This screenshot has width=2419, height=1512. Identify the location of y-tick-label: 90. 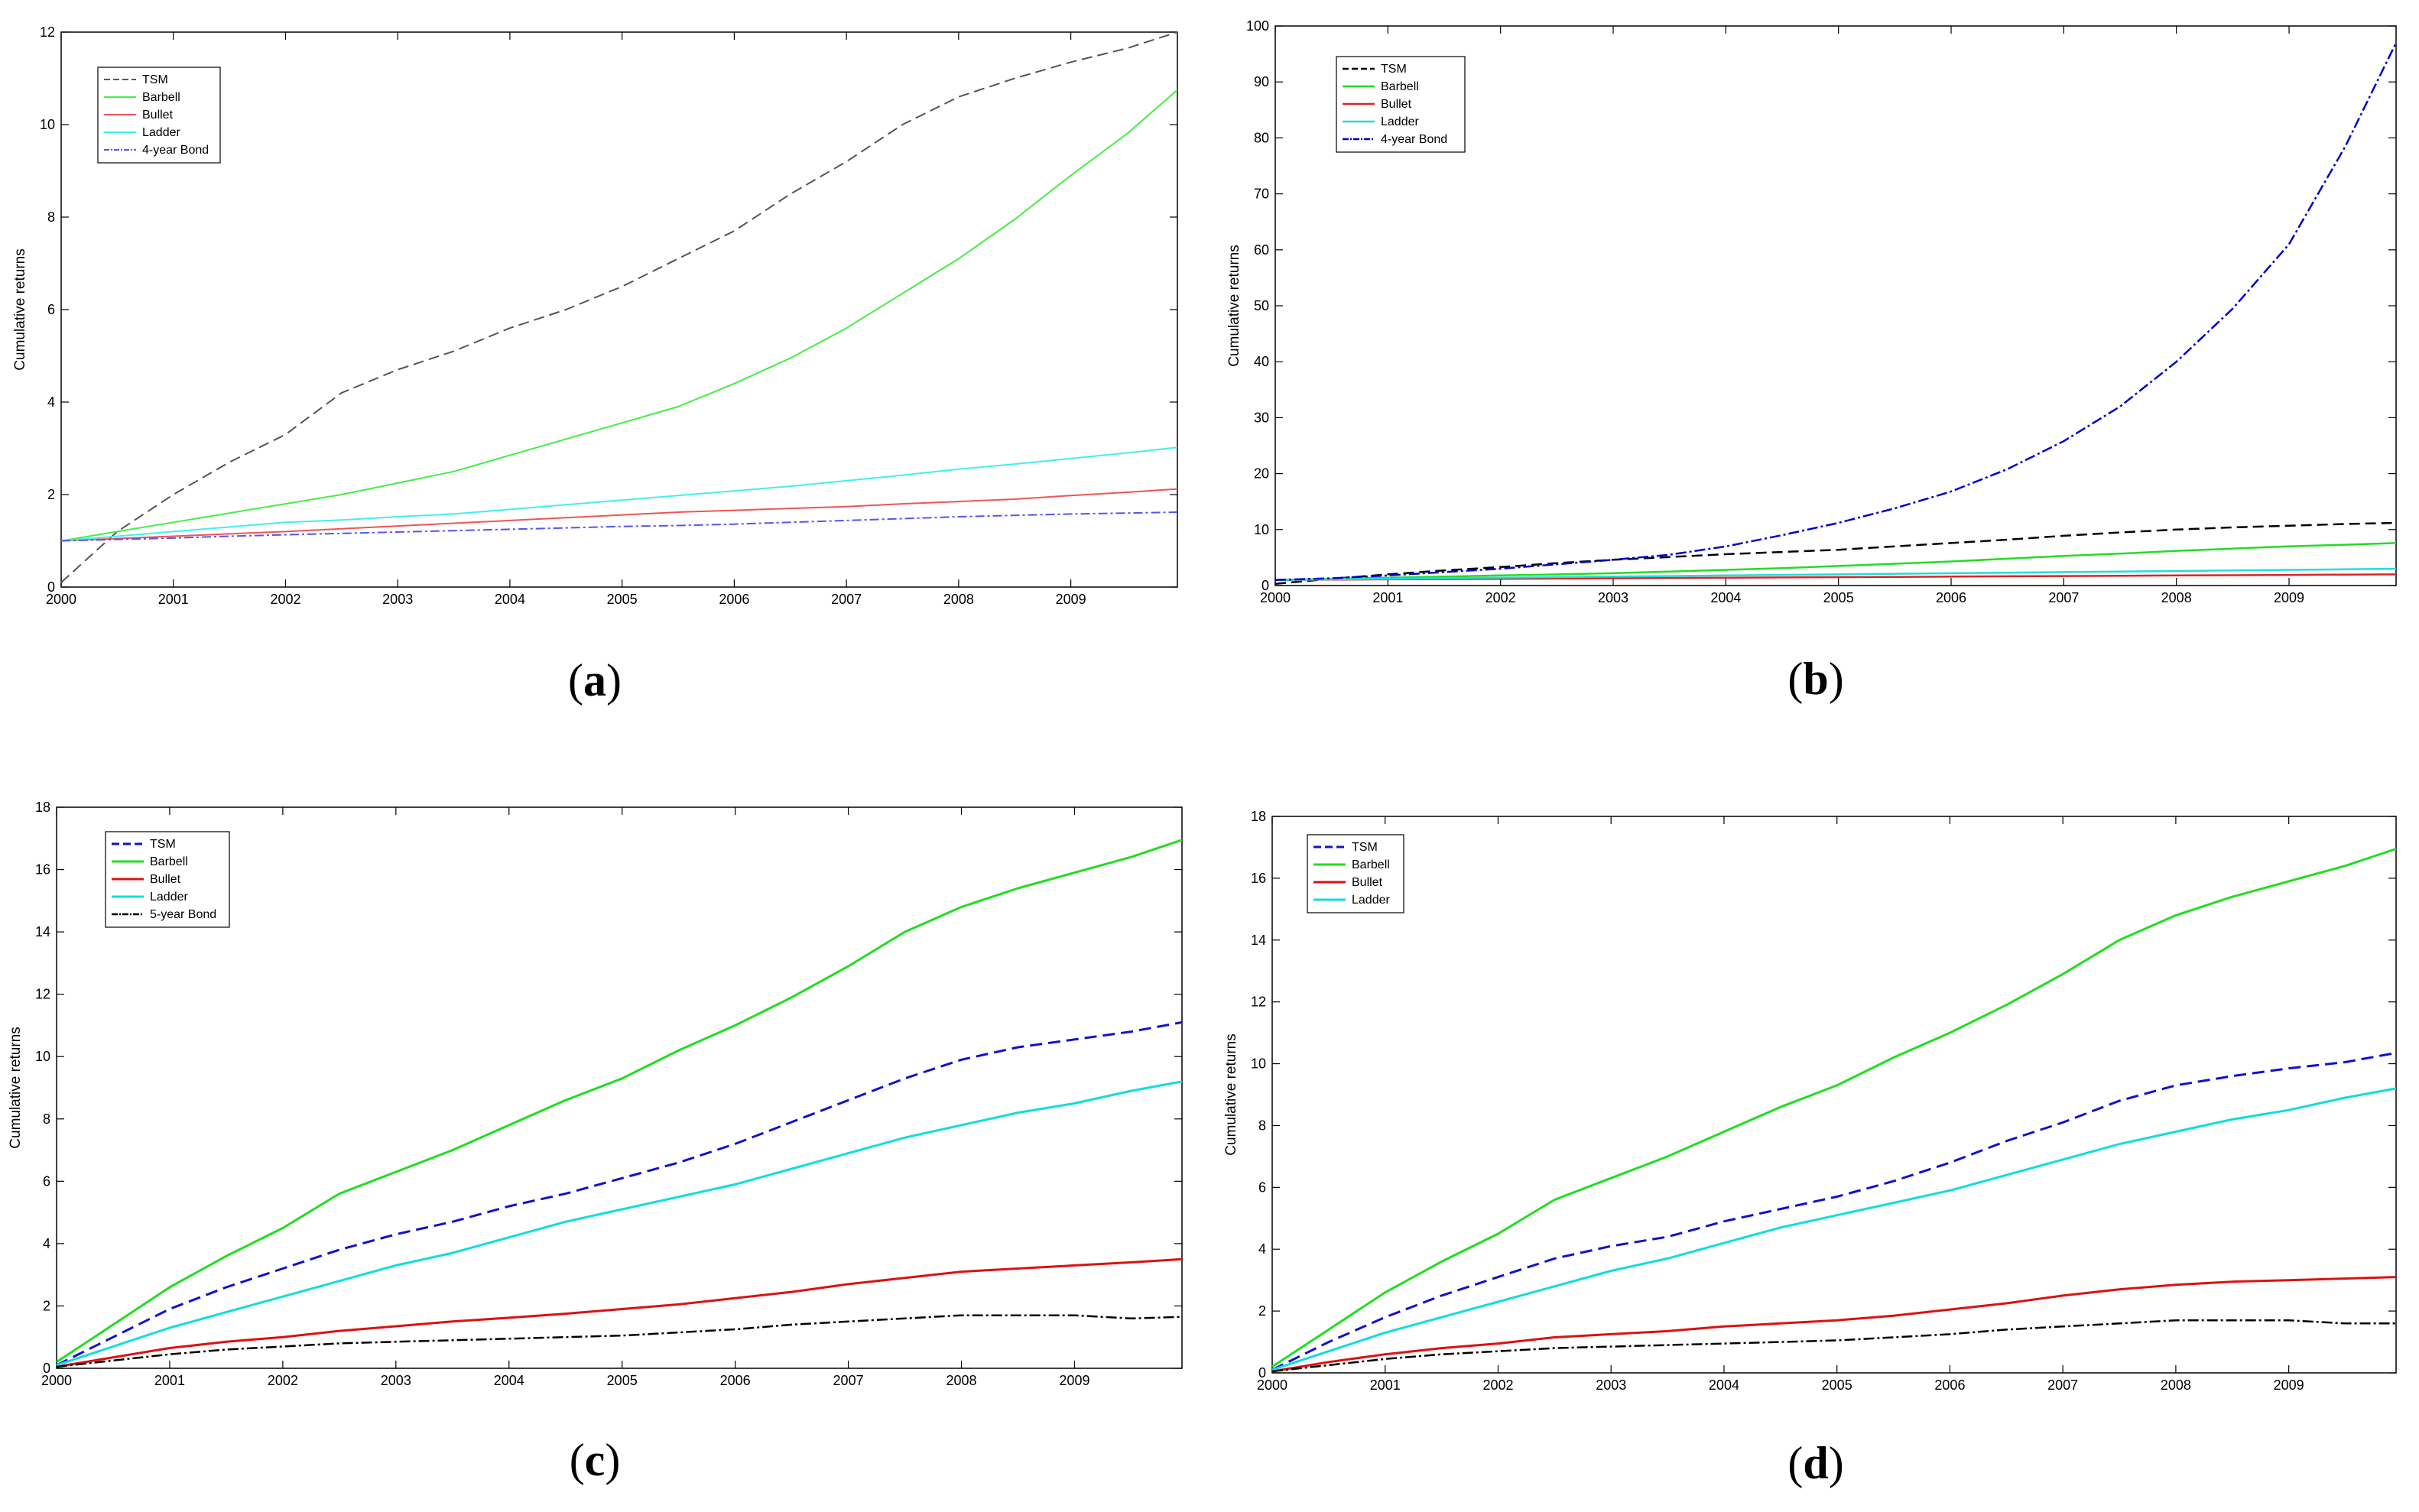
(1261, 81).